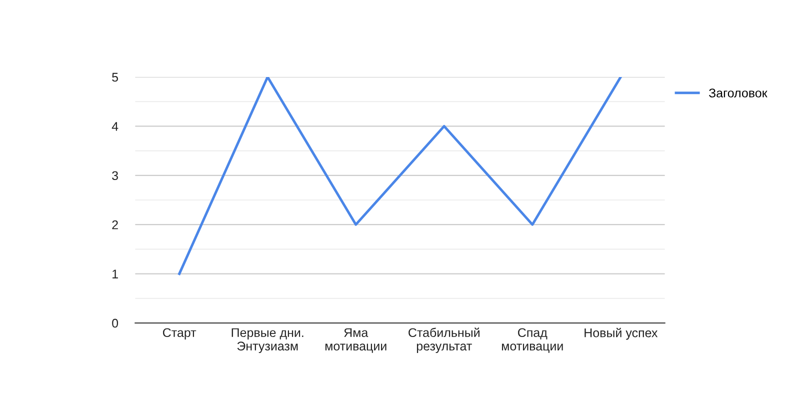  I want to click on legend-label: Заголовок, so click(738, 93).